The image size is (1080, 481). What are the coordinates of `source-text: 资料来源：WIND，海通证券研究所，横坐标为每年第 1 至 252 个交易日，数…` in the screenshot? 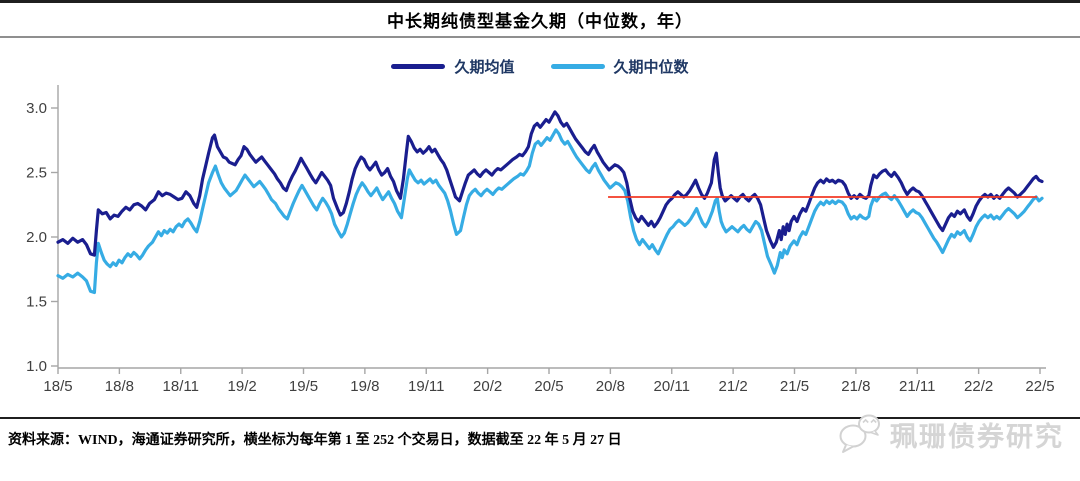 It's located at (315, 440).